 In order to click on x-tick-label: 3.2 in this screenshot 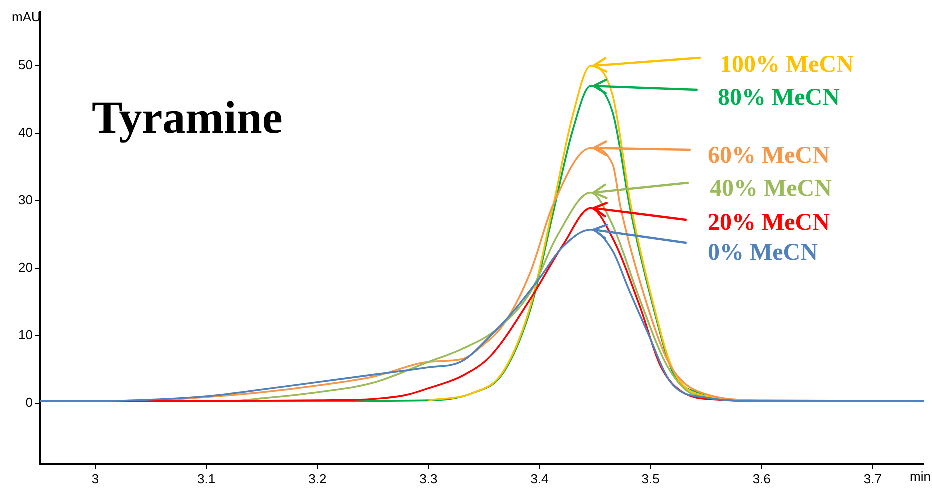, I will do `click(317, 478)`.